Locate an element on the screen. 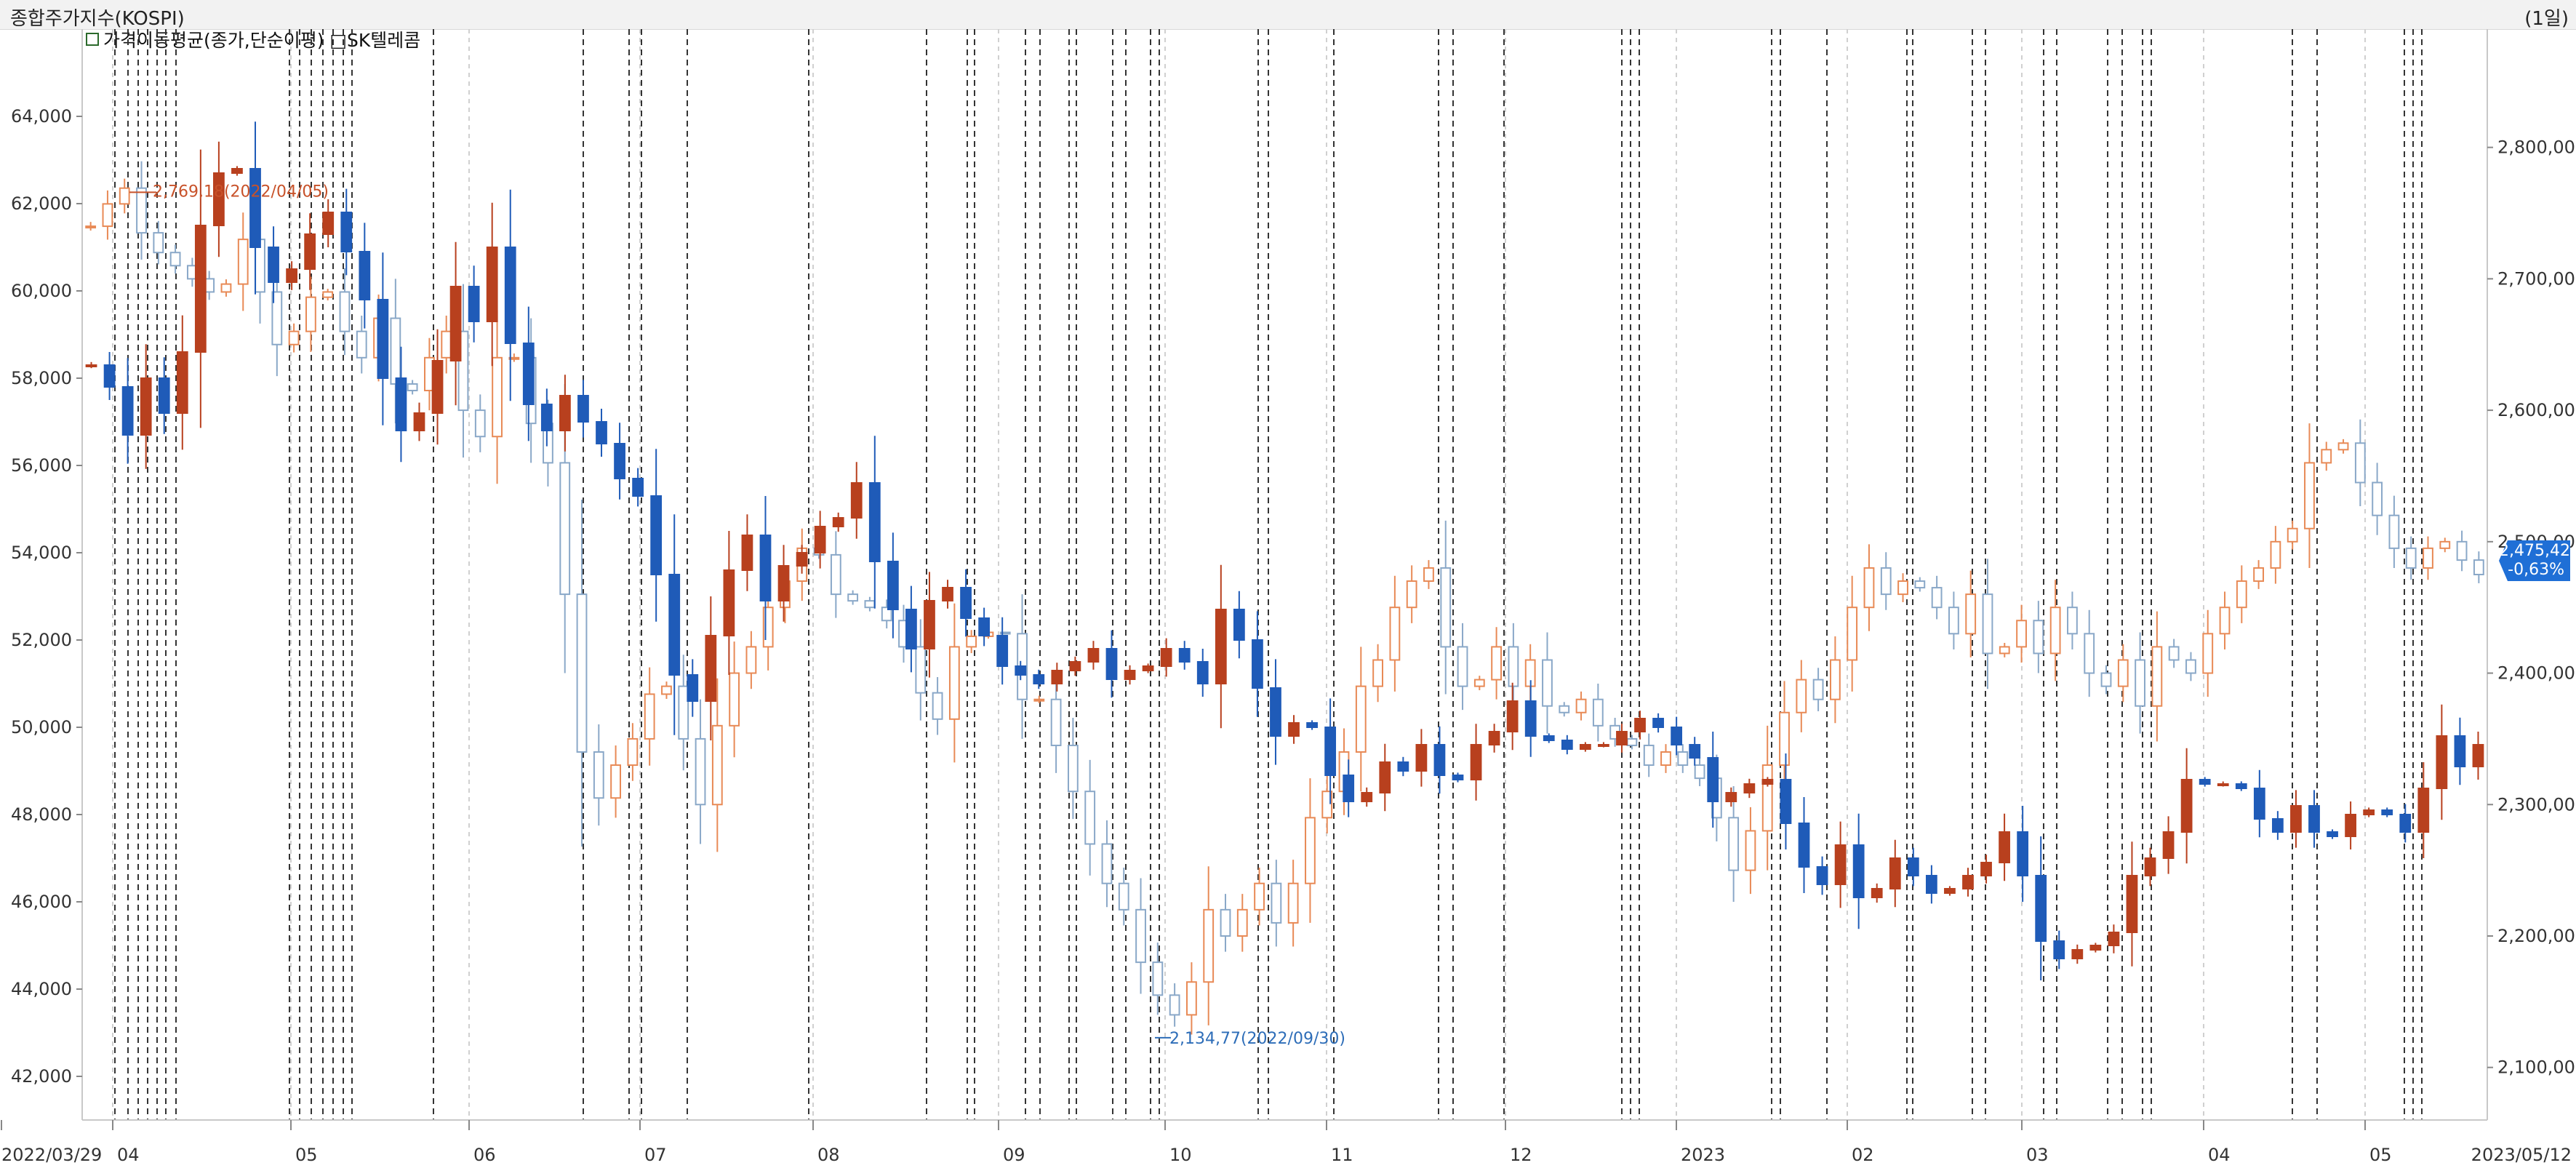 The height and width of the screenshot is (1168, 2576). last-value-badge: 2,475,42 -0,63% is located at coordinates (2534, 560).